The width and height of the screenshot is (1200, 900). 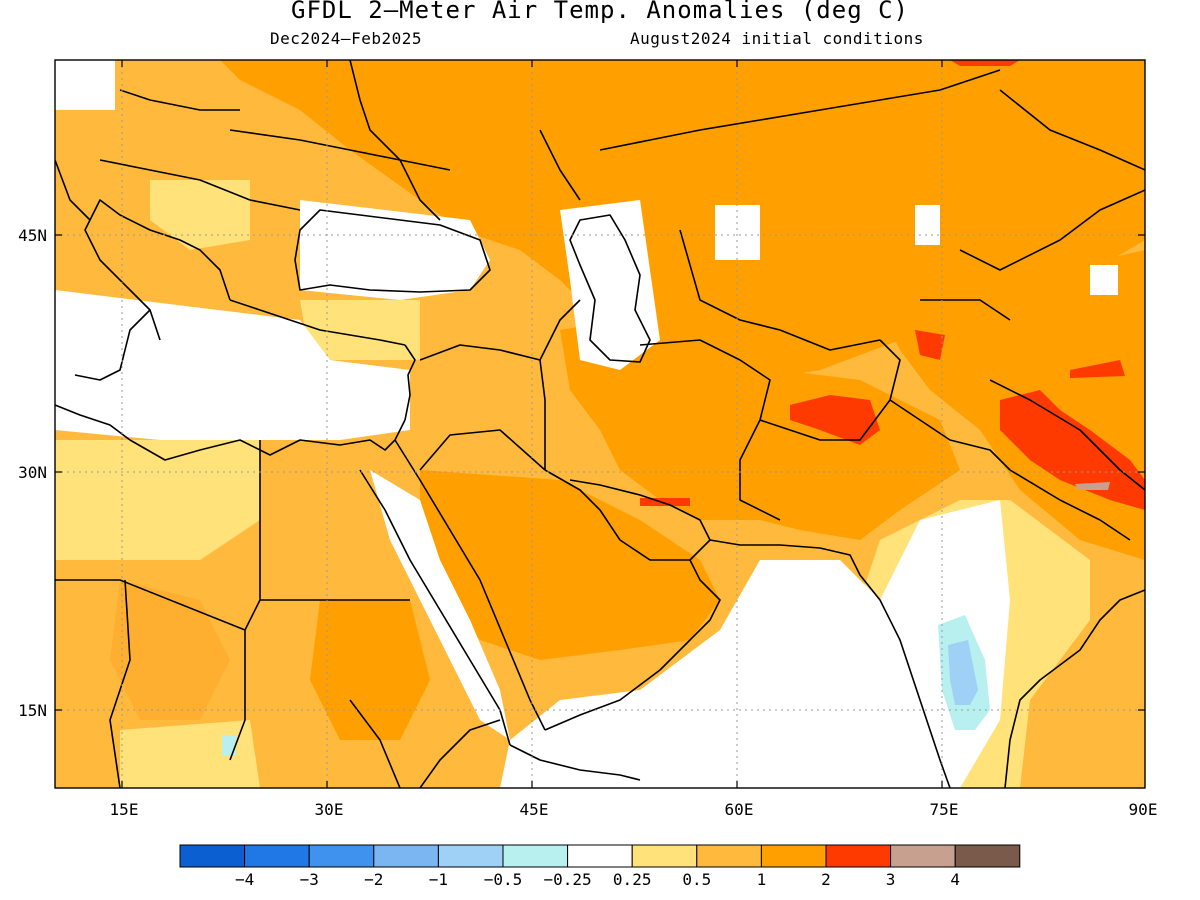 What do you see at coordinates (762, 879) in the screenshot?
I see `colorbar-label-8: 1` at bounding box center [762, 879].